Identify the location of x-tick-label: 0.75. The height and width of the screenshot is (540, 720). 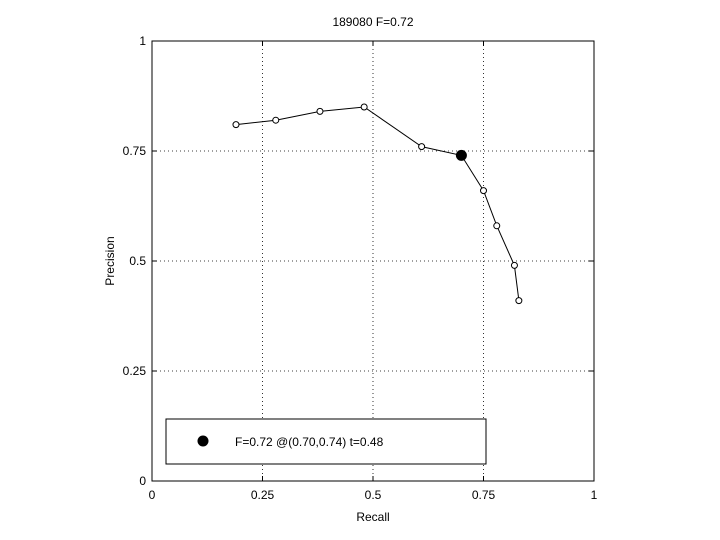
(484, 495).